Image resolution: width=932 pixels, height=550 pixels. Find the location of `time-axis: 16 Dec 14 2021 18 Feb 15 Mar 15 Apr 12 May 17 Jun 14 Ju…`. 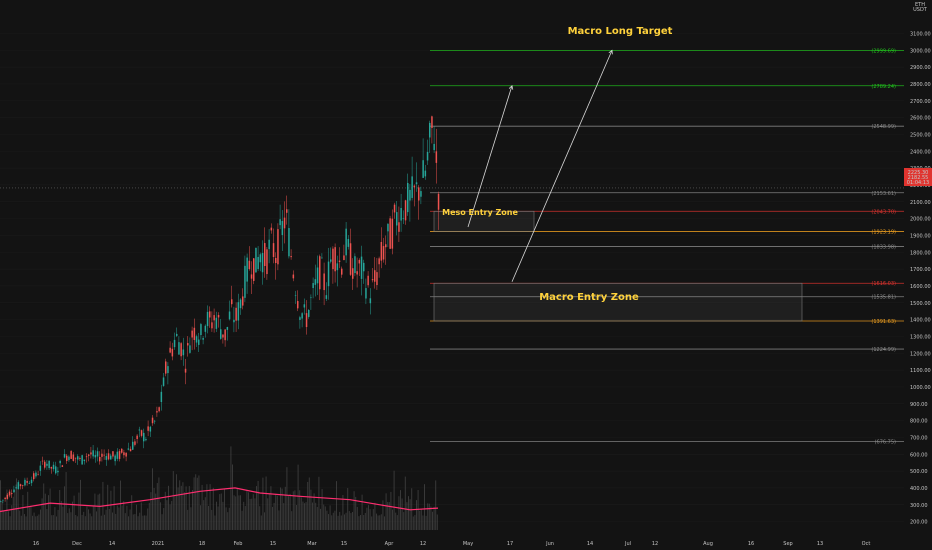

time-axis: 16 Dec 14 2021 18 Feb 15 Mar 15 Apr 12 May 17 Jun 14 Ju… is located at coordinates (452, 544).